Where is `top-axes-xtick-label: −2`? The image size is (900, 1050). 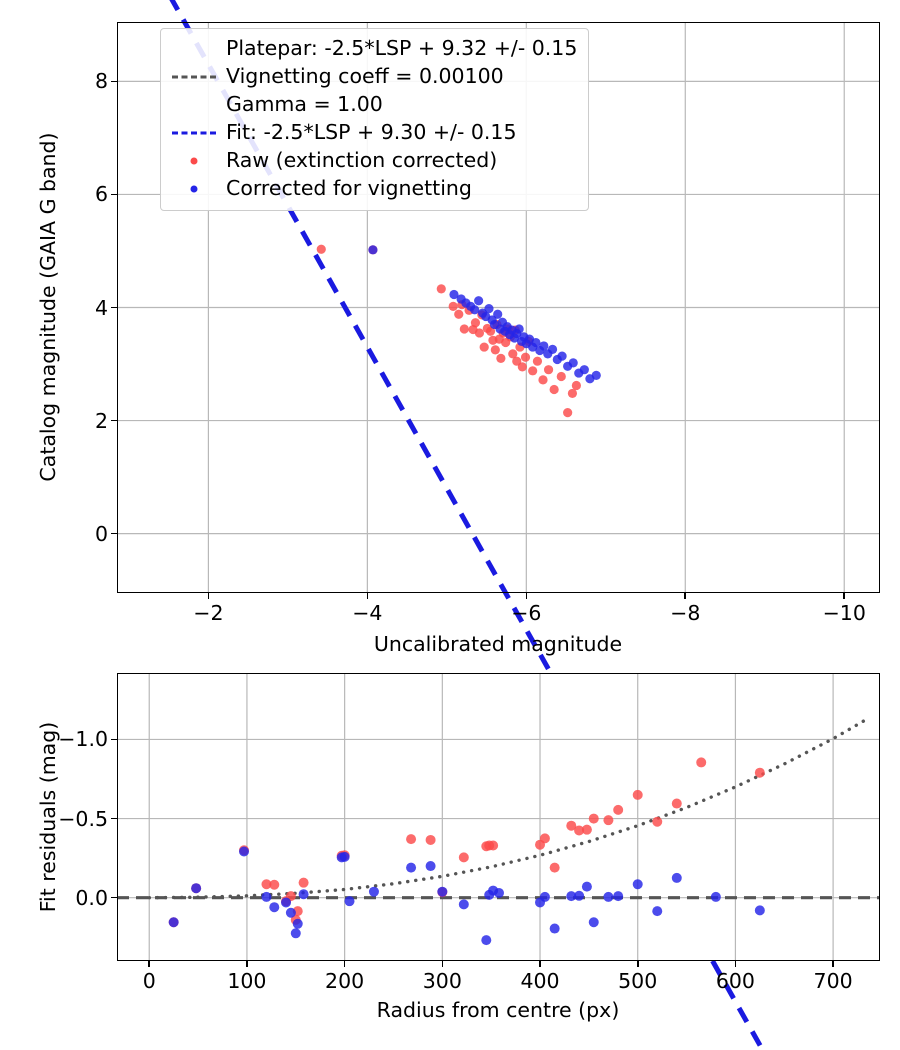 top-axes-xtick-label: −2 is located at coordinates (208, 613).